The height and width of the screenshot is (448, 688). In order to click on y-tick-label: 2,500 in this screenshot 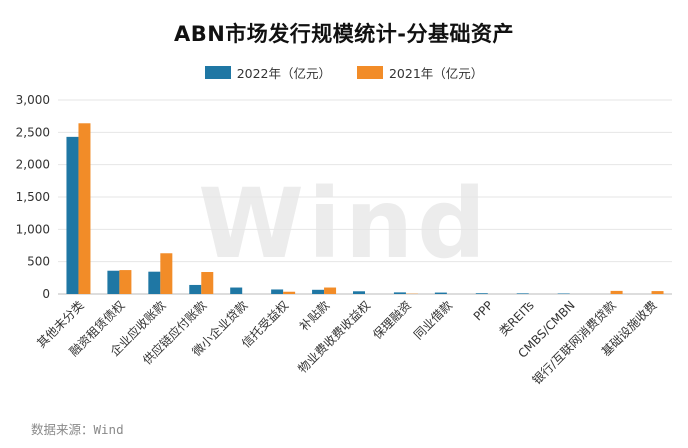, I will do `click(33, 132)`.